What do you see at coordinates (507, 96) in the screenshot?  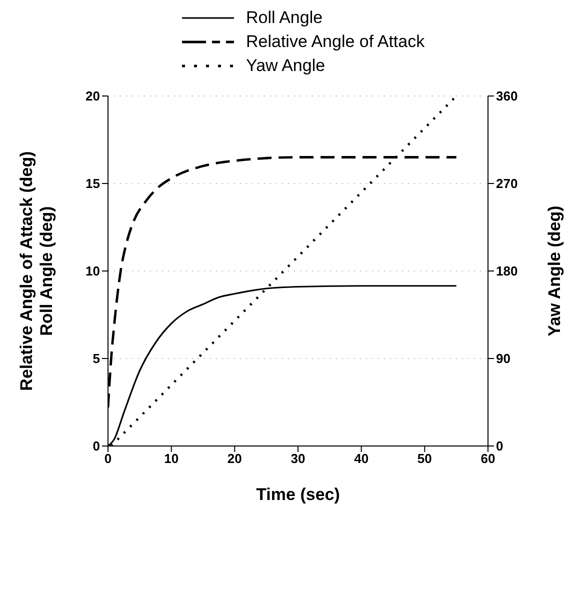 I see `y2-tick-label: 360` at bounding box center [507, 96].